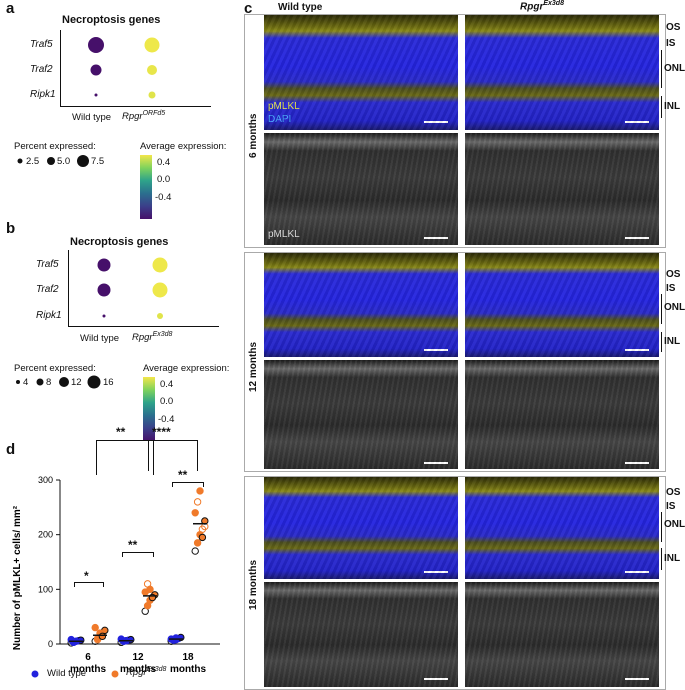  What do you see at coordinates (152, 45) in the screenshot?
I see `dot-a-traf5-rpgr` at bounding box center [152, 45].